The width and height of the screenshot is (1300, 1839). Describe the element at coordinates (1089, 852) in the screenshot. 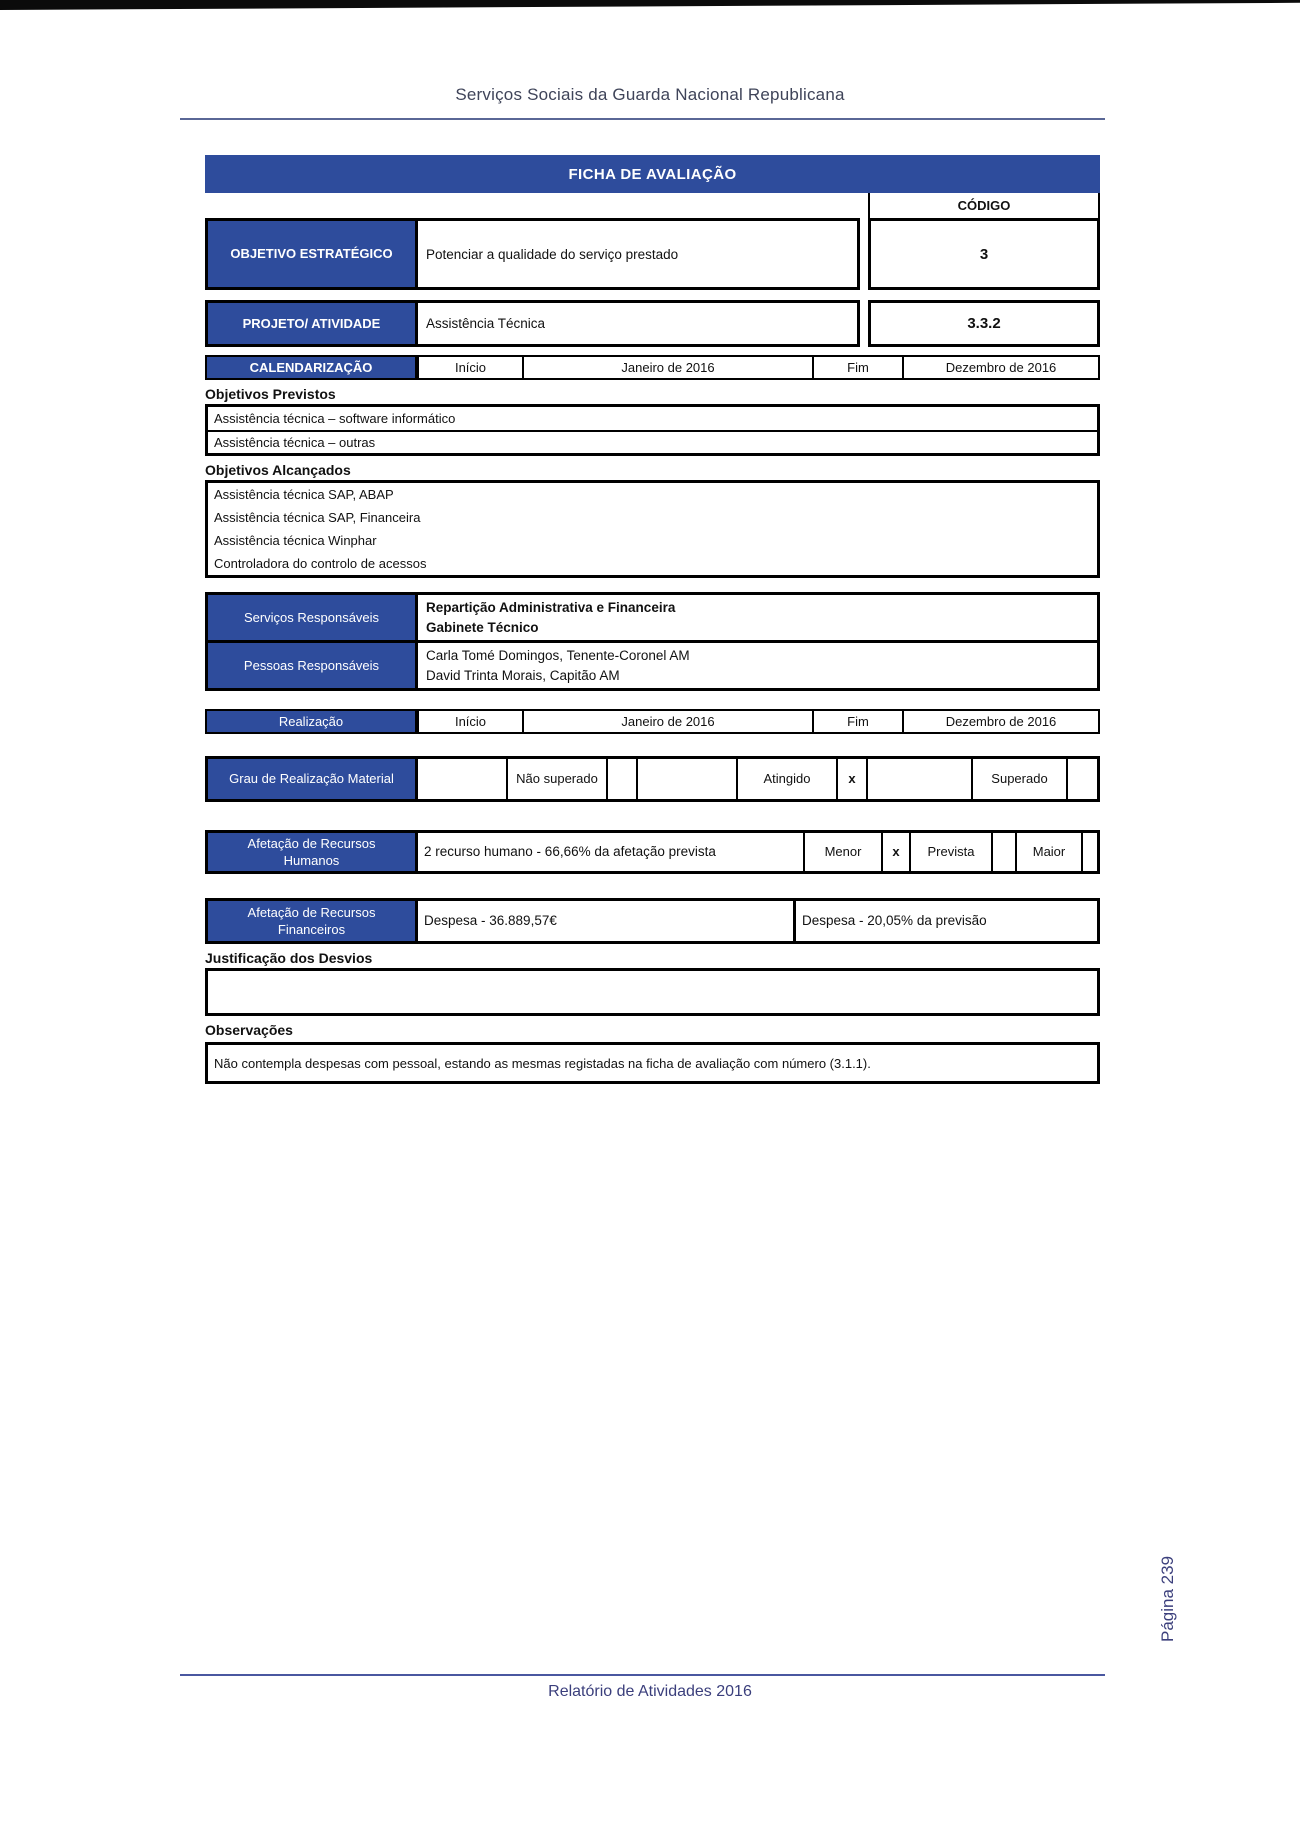

I see `checkbox-maior` at that location.